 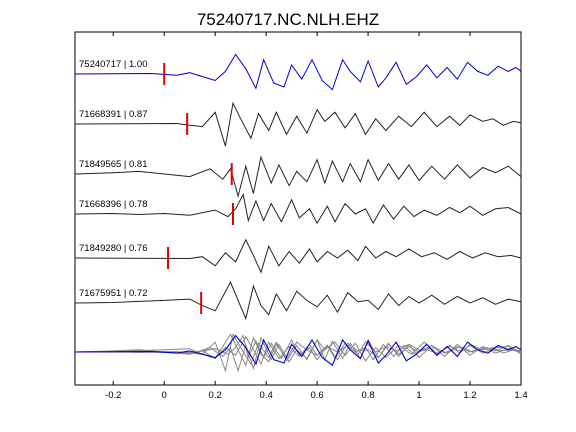 I want to click on stack-trace-master, so click(x=298, y=350).